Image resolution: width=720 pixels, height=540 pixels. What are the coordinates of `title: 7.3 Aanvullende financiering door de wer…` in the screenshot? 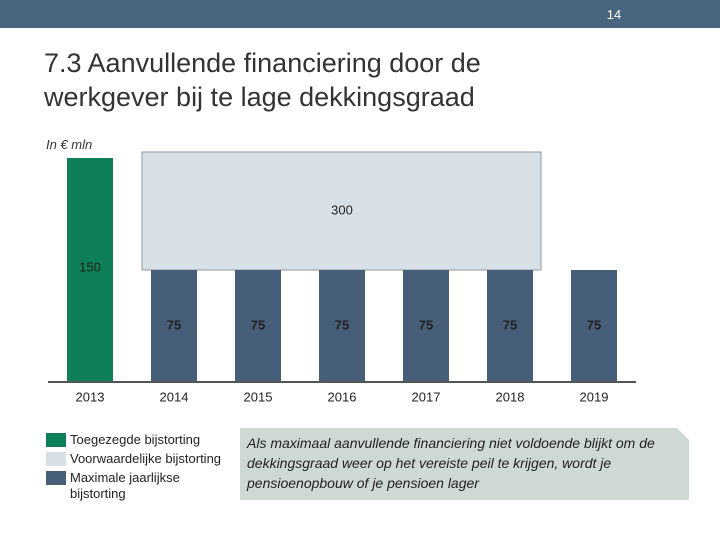 It's located at (262, 80).